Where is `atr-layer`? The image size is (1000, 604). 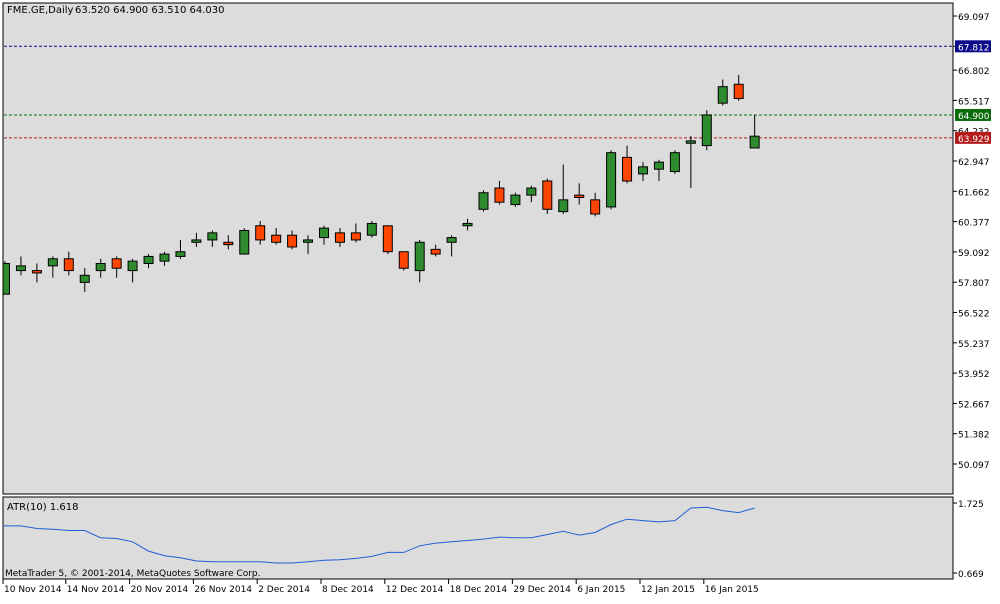 atr-layer is located at coordinates (379, 535).